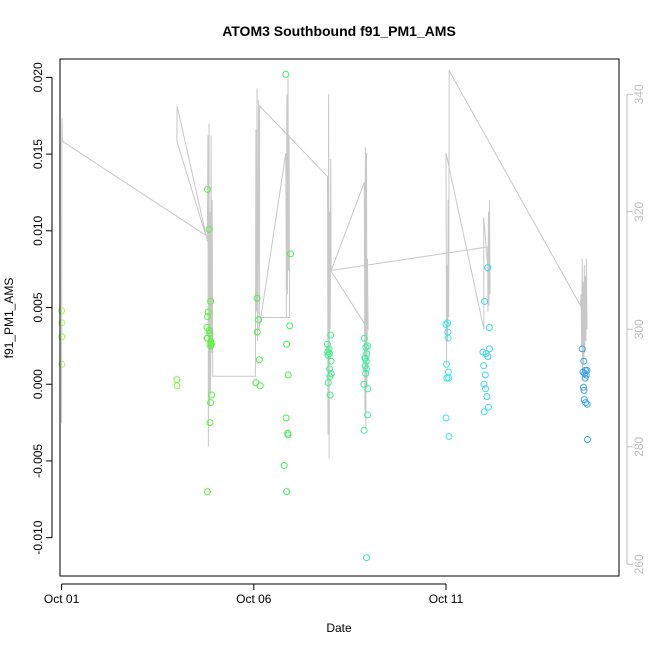 This screenshot has height=650, width=650. I want to click on right-y-tick-label: 300, so click(639, 329).